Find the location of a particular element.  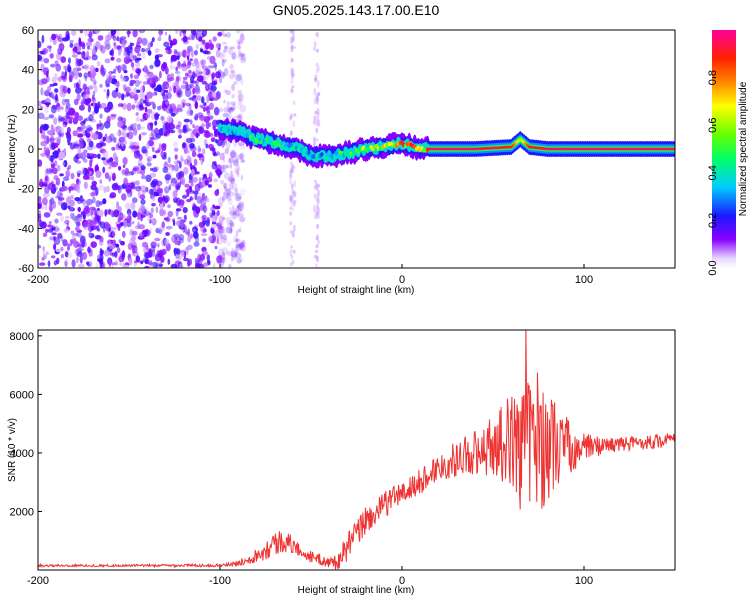

colorbar-tick-label: 0.6 is located at coordinates (713, 125).